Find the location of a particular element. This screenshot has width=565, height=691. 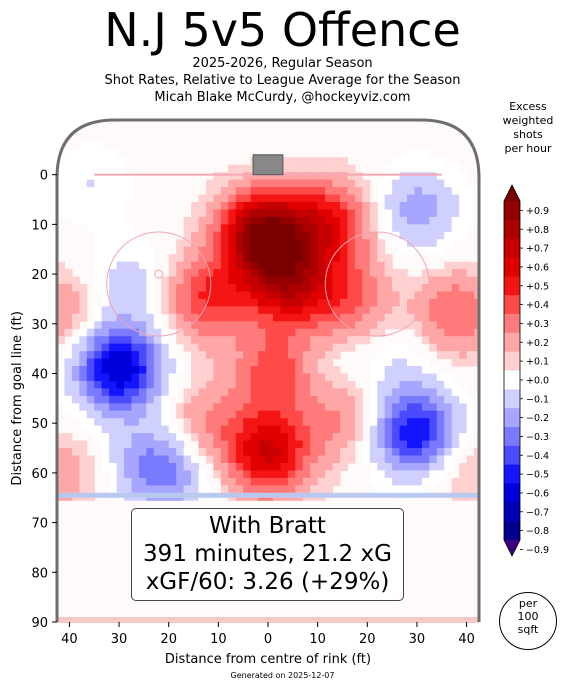

y-axis-label: Distance from goal line (ft) is located at coordinates (17, 398).